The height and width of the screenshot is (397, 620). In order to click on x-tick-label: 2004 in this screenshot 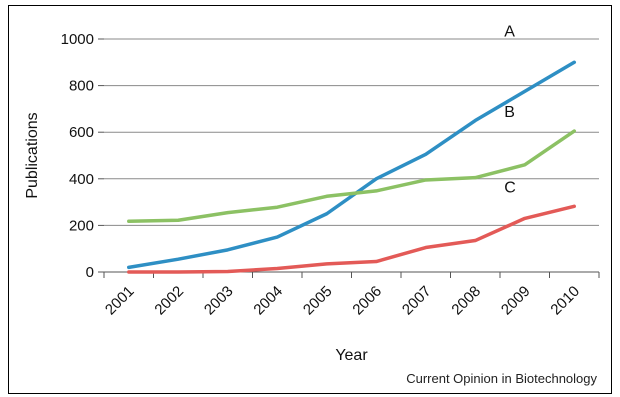, I will do `click(268, 301)`.